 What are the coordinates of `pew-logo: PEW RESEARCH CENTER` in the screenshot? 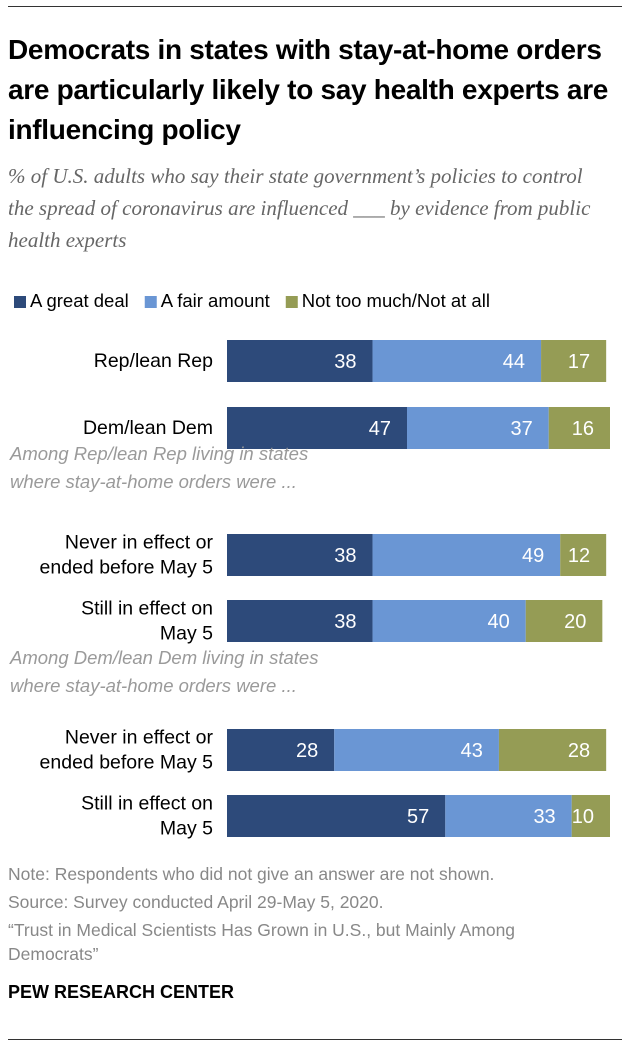 It's located at (121, 992).